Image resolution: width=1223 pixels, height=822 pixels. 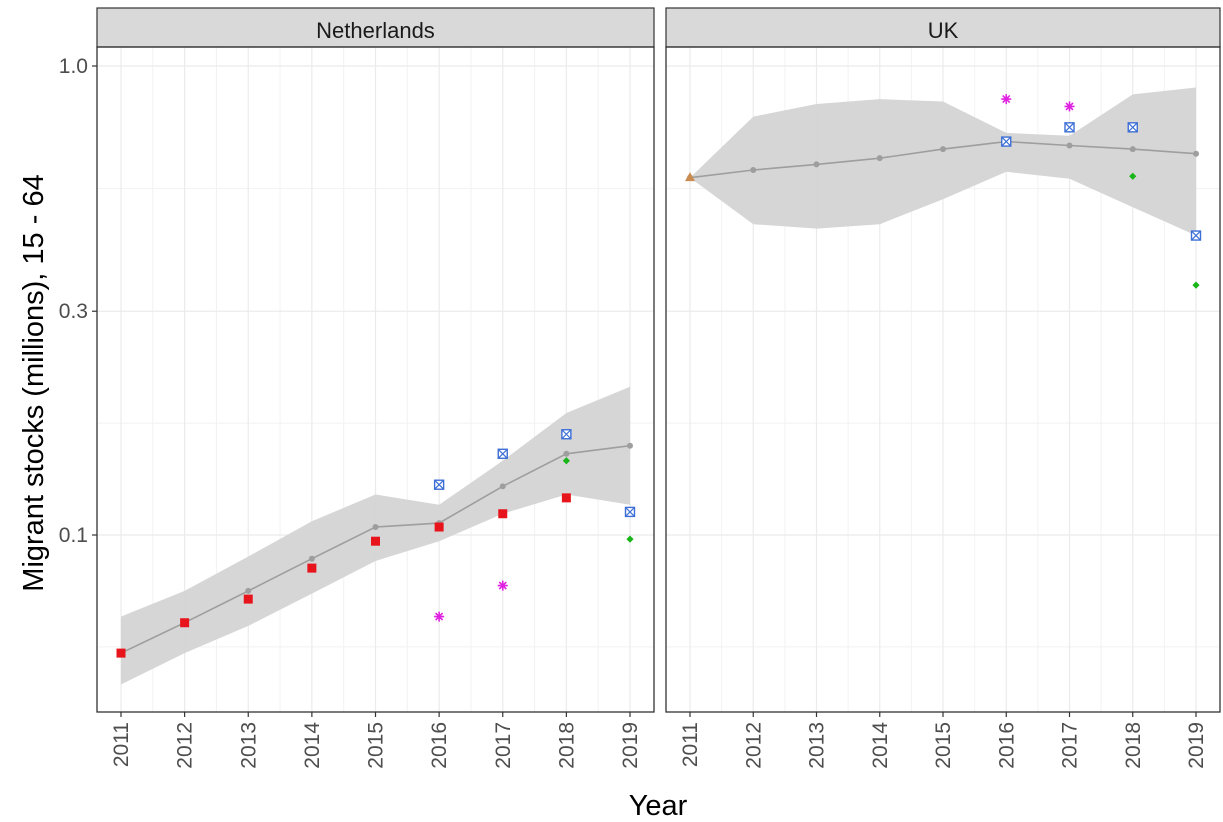 What do you see at coordinates (690, 177) in the screenshot?
I see `orange-triangle-point` at bounding box center [690, 177].